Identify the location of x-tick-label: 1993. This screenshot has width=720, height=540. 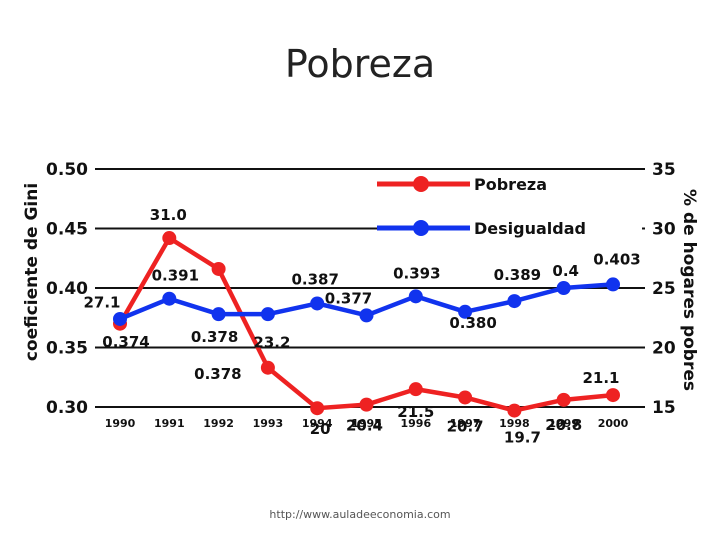
(268, 423).